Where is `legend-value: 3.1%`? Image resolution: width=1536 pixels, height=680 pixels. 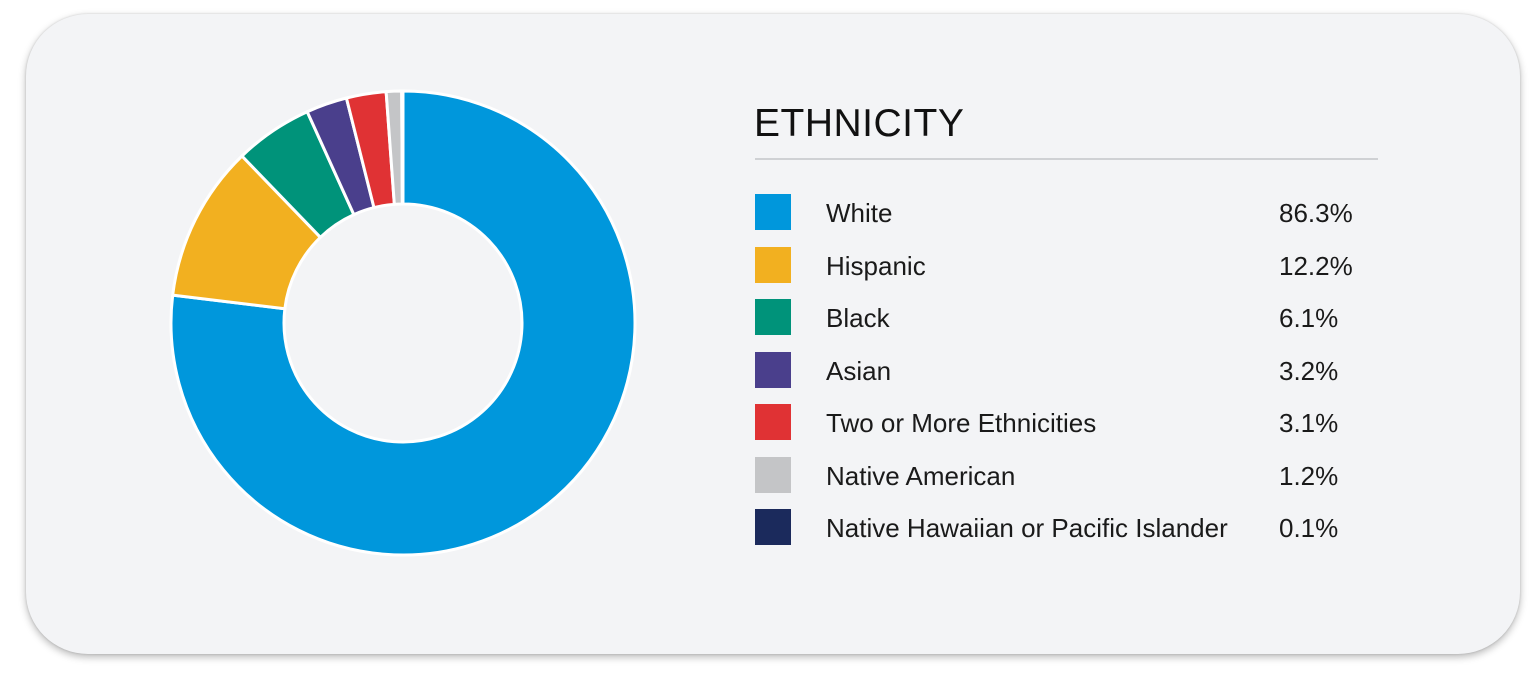
legend-value: 3.1% is located at coordinates (1309, 423).